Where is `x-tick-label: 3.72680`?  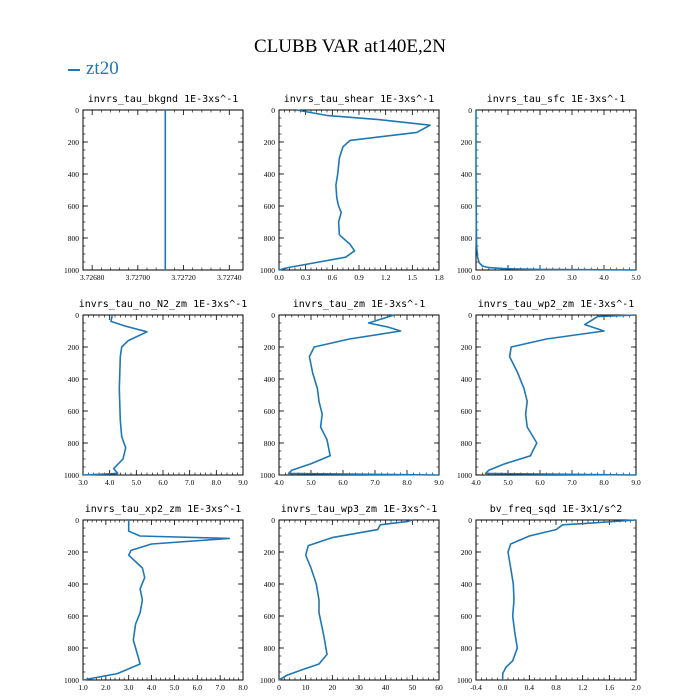
x-tick-label: 3.72680 is located at coordinates (92, 277).